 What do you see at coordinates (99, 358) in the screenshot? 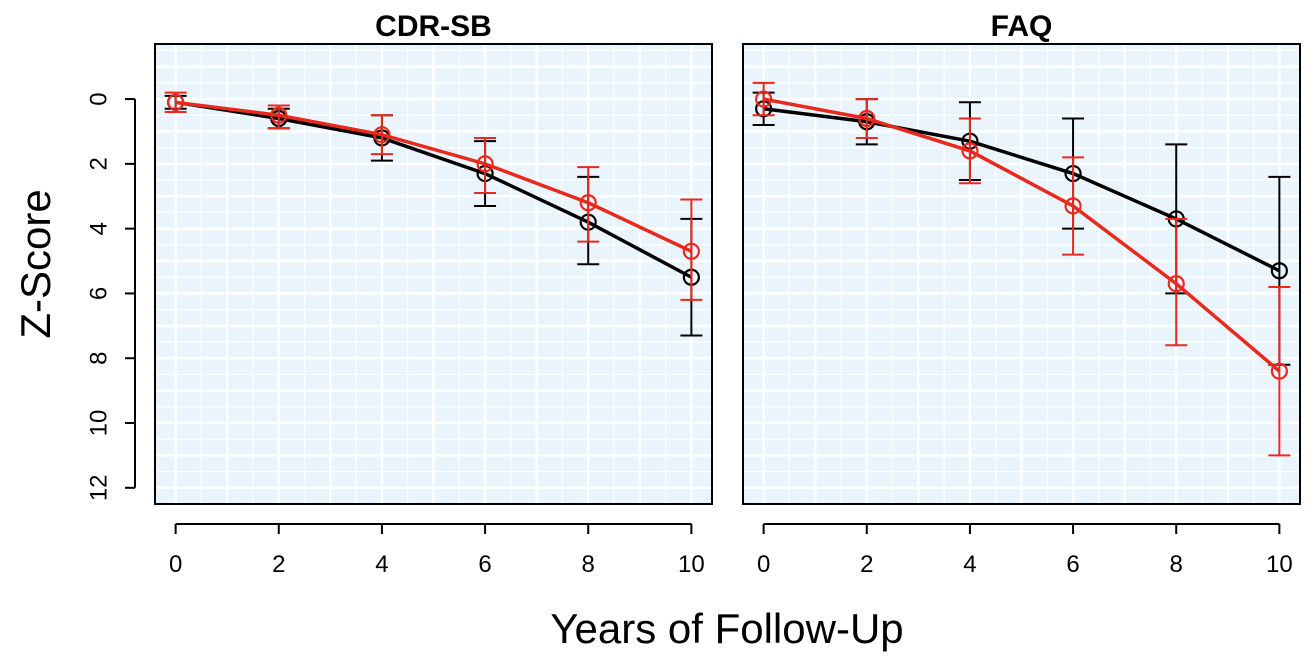
I see `y-tick-label: 8` at bounding box center [99, 358].